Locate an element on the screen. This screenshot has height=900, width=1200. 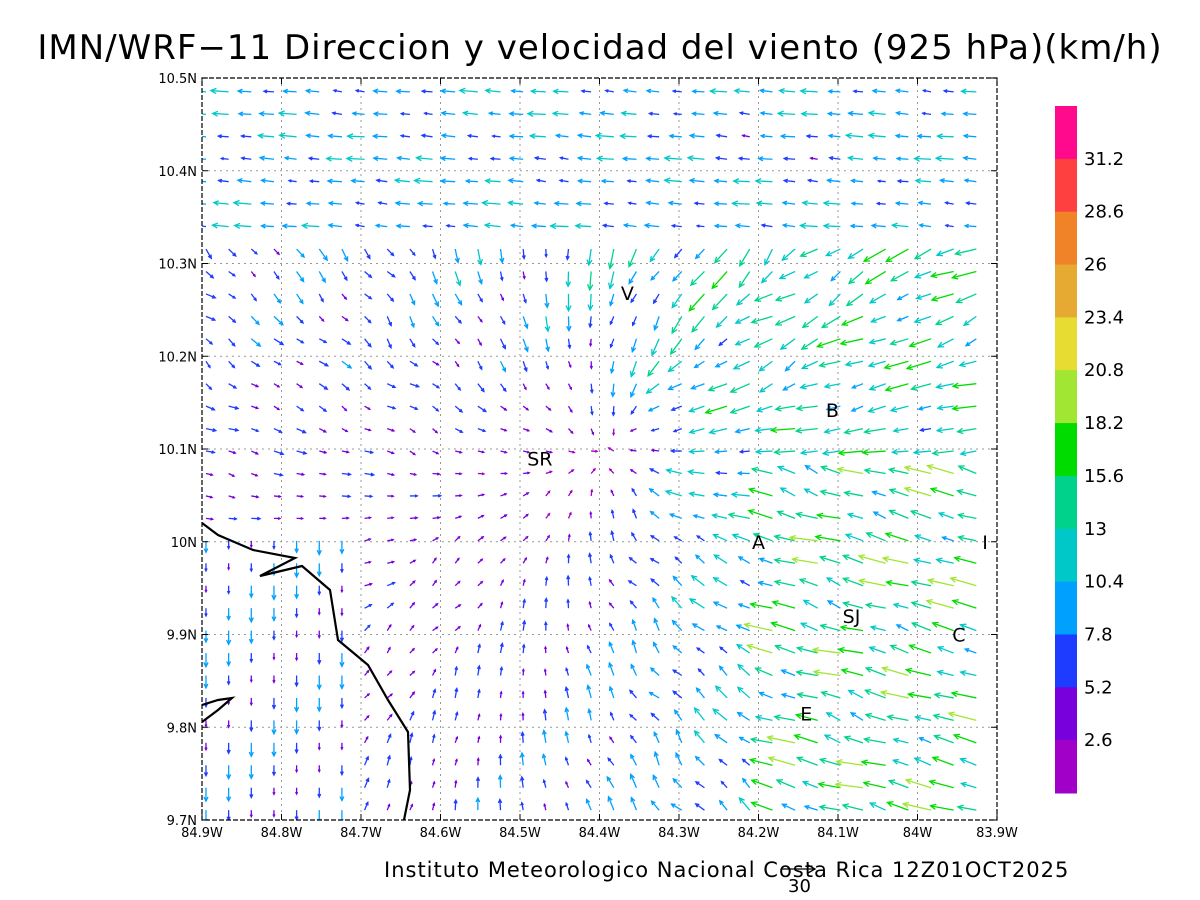
y-tick-label: 9.7N is located at coordinates (182, 821).